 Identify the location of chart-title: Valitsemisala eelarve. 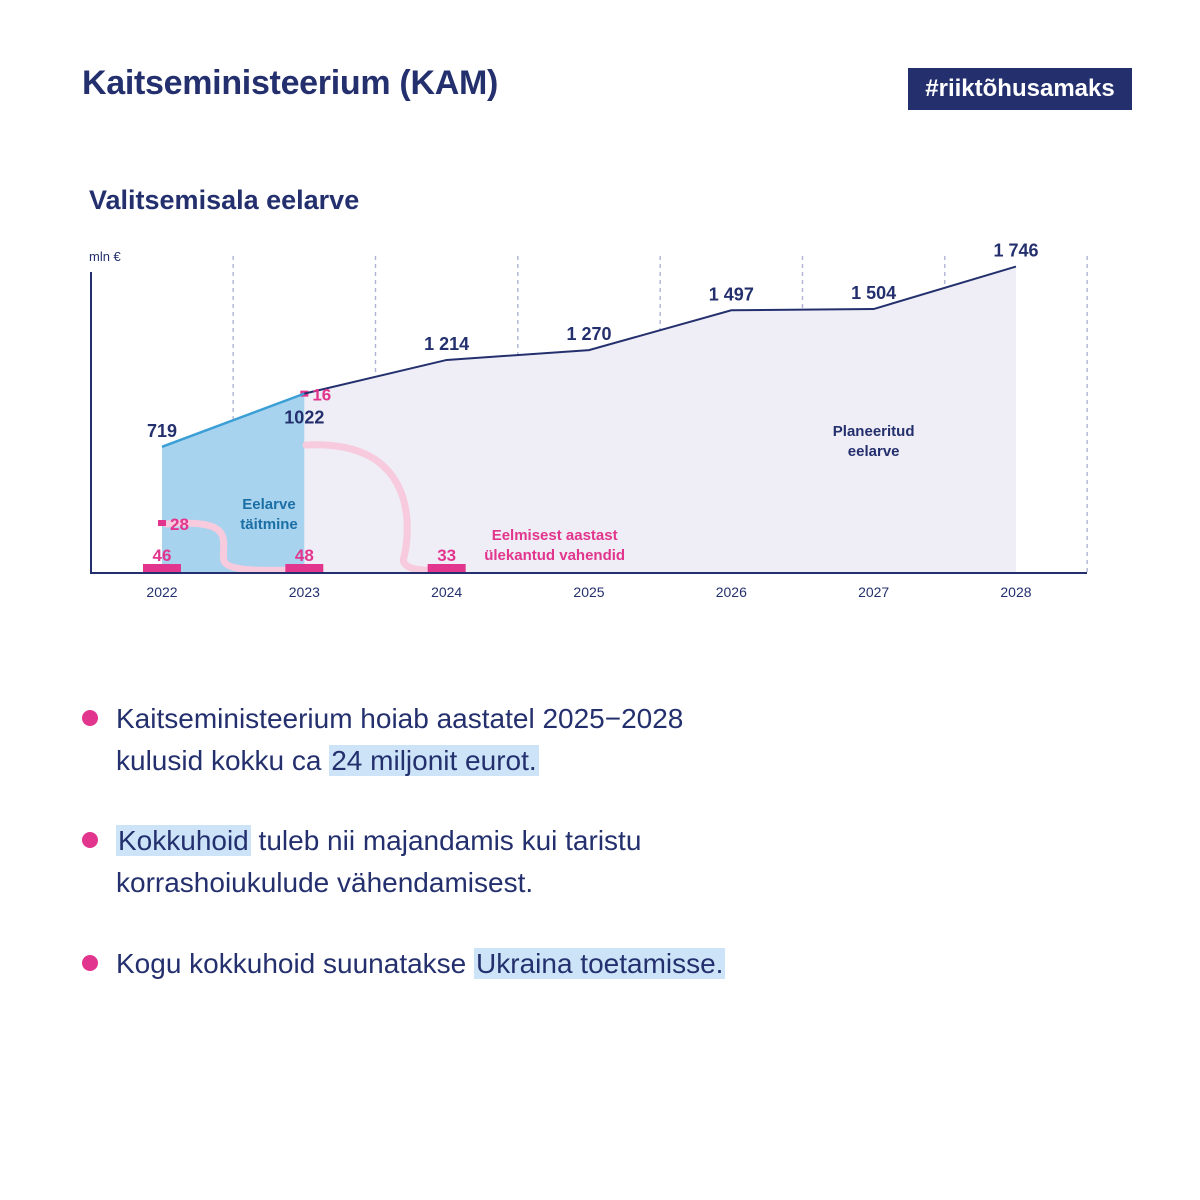
(224, 200).